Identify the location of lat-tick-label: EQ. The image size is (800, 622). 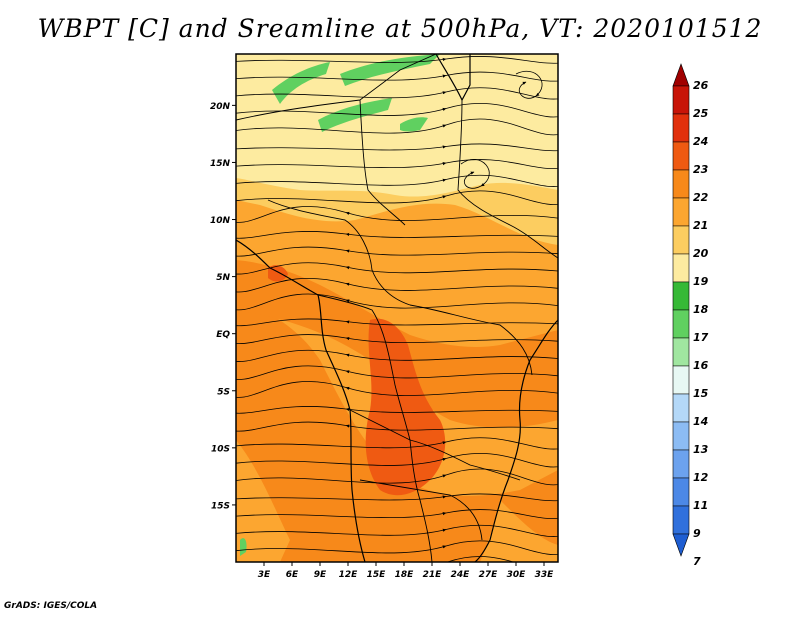
(223, 335).